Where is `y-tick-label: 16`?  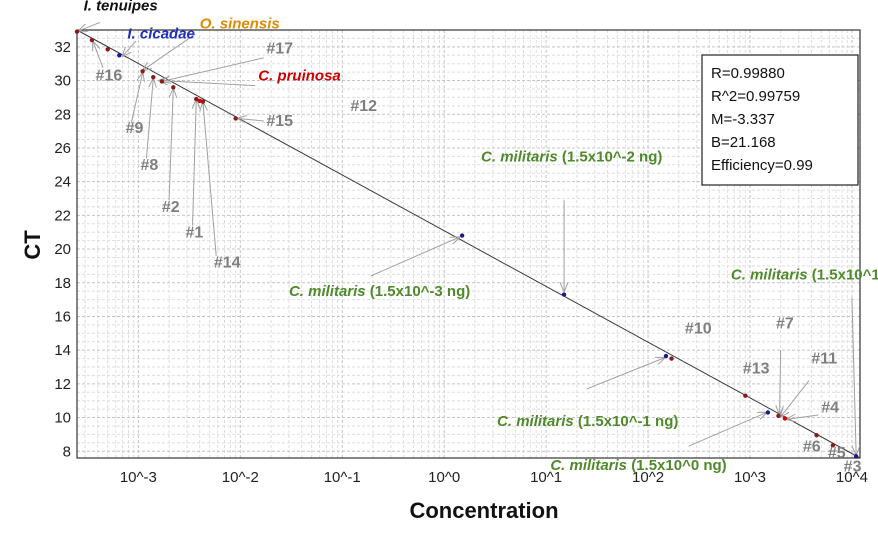
y-tick-label: 16 is located at coordinates (62, 316).